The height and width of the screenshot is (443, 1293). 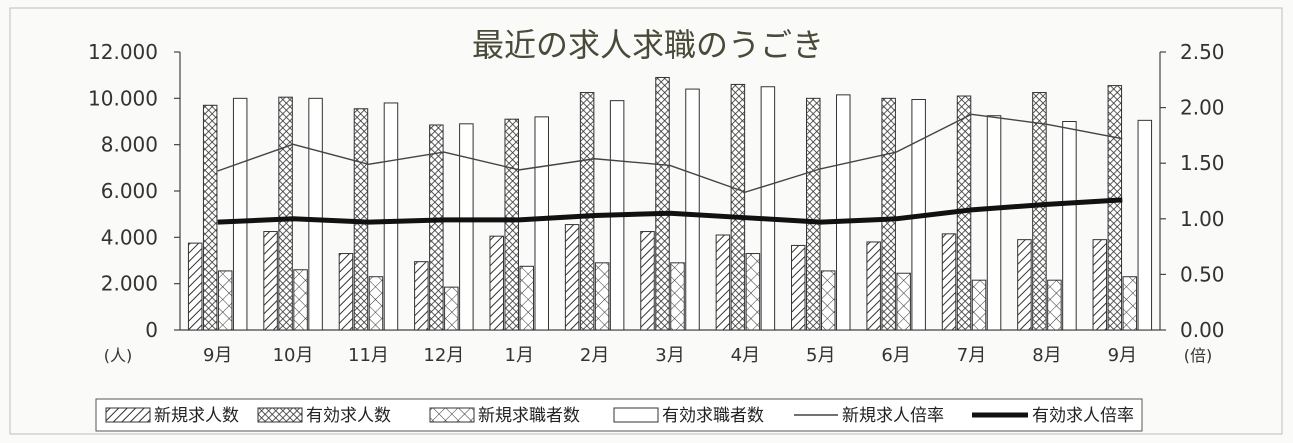 What do you see at coordinates (529, 416) in the screenshot?
I see `legend-label: 新規求職者数` at bounding box center [529, 416].